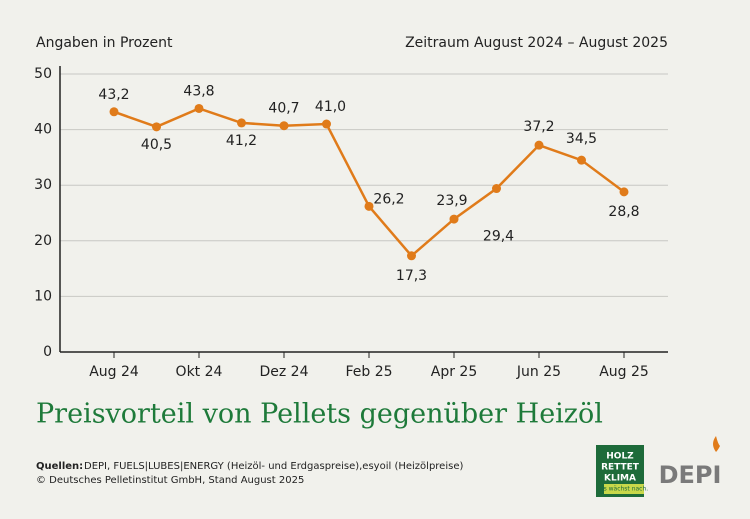 The height and width of the screenshot is (519, 750). What do you see at coordinates (241, 141) in the screenshot?
I see `value-label: 41,2` at bounding box center [241, 141].